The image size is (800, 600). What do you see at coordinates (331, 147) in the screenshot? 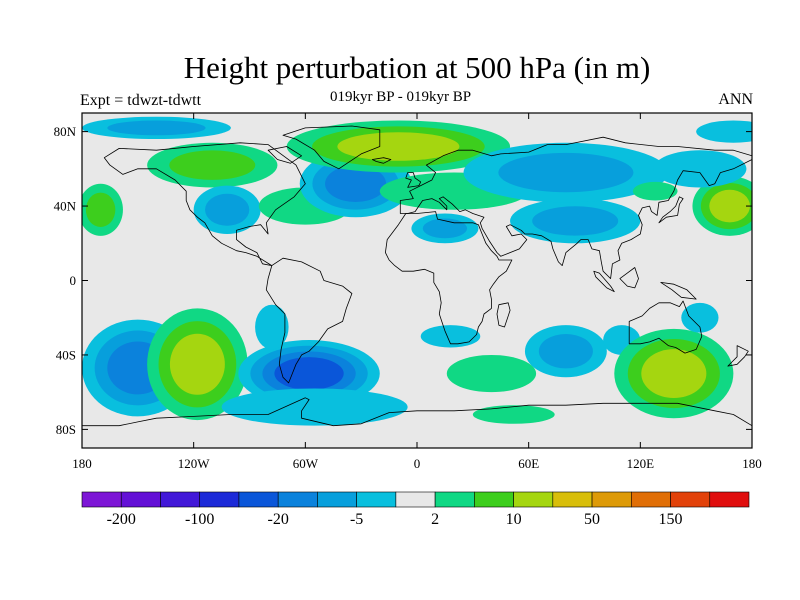
I see `coastline-greenland` at bounding box center [331, 147].